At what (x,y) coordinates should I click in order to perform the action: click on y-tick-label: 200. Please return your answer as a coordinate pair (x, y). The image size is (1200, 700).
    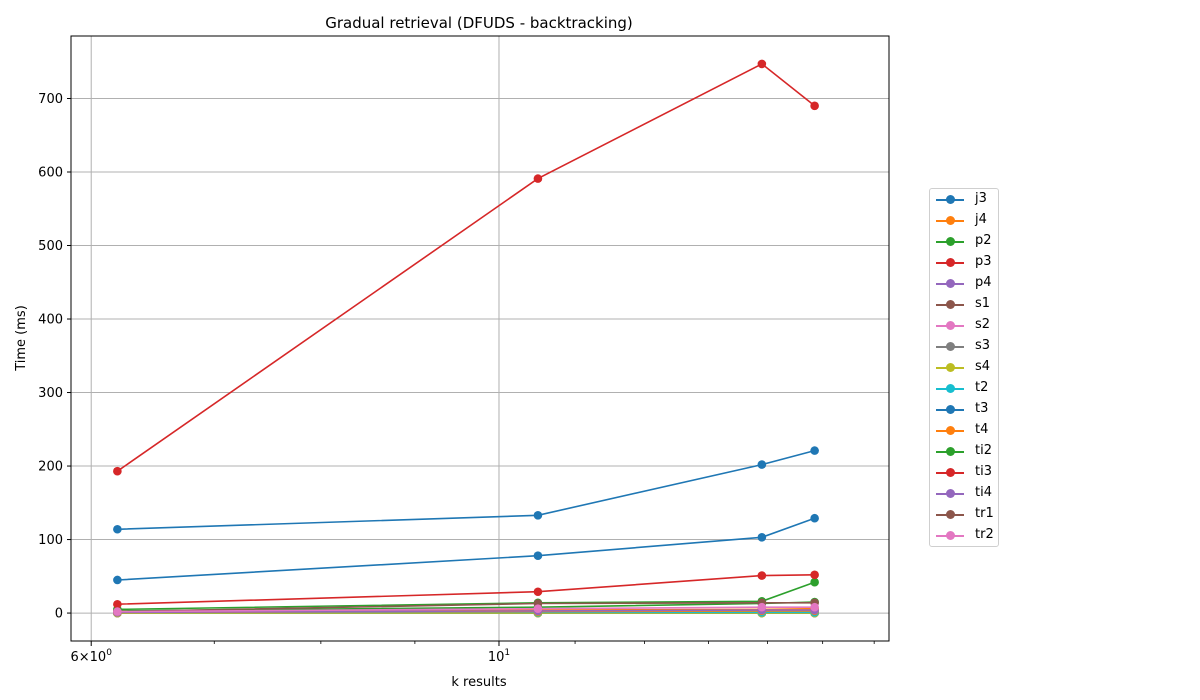
    Looking at the image, I should click on (50, 467).